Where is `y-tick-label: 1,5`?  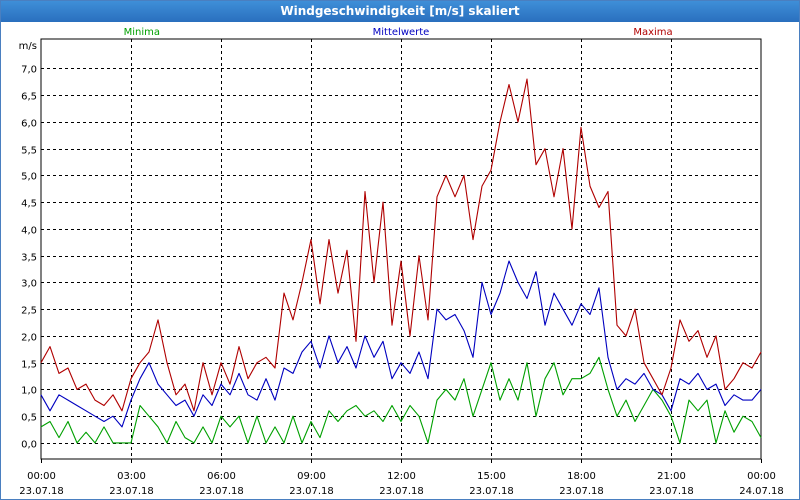 y-tick-label: 1,5 is located at coordinates (29, 365).